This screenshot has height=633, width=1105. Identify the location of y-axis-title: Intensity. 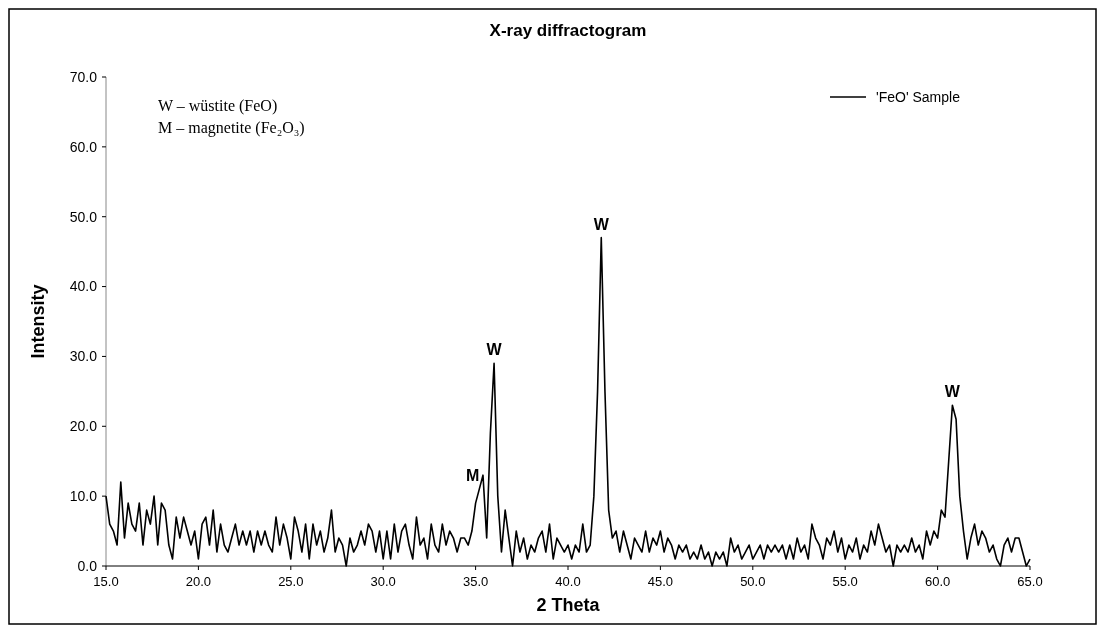
(38, 321).